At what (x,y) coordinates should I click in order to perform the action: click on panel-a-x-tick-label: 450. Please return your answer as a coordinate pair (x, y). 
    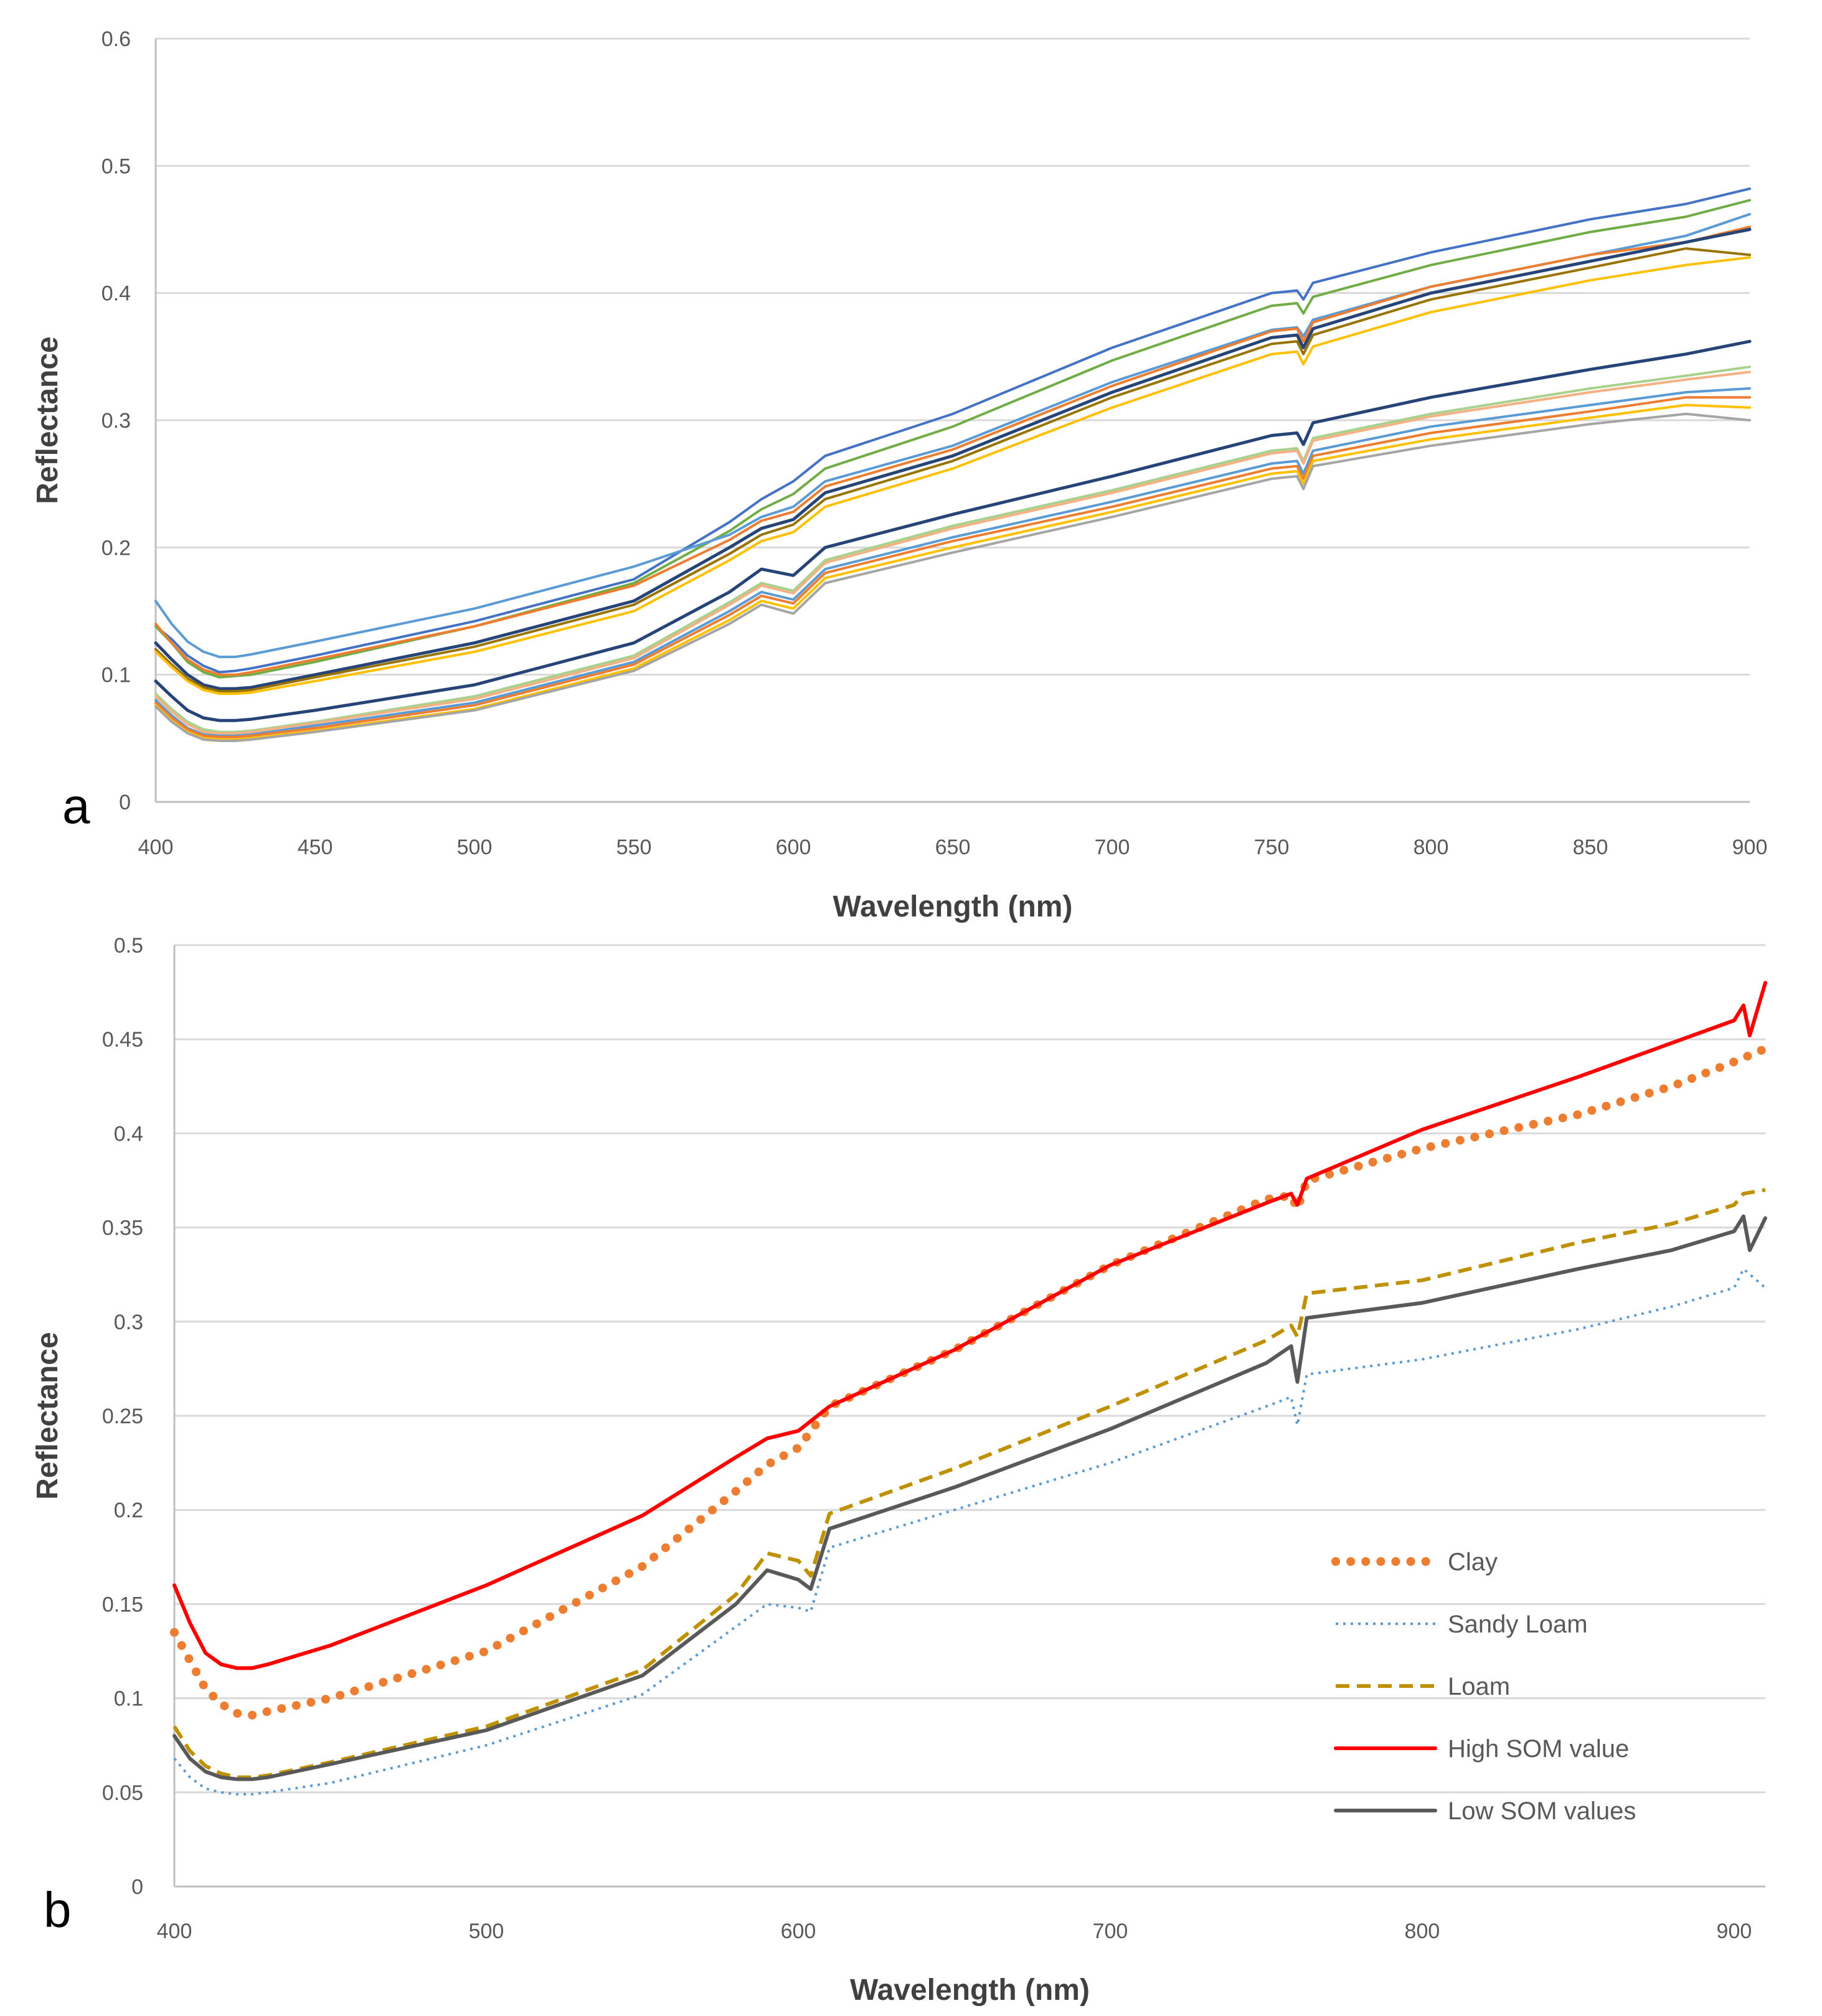
    Looking at the image, I should click on (315, 848).